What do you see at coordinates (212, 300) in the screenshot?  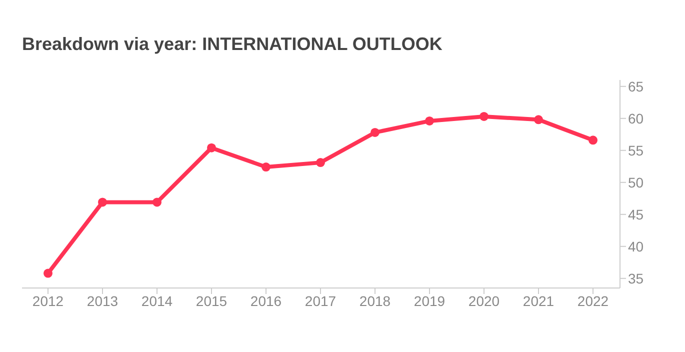 I see `x-tick-label: 2015` at bounding box center [212, 300].